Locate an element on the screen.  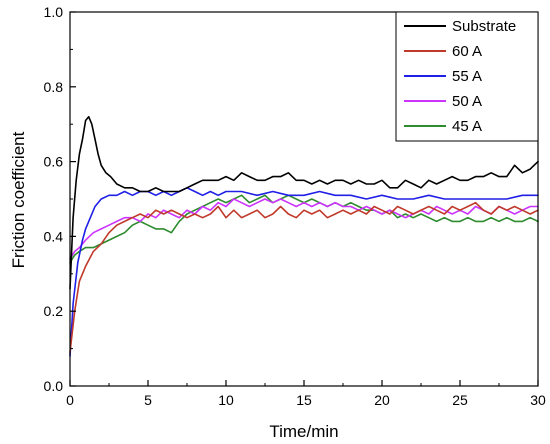
y-tick-label: 0.2 is located at coordinates (54, 311).